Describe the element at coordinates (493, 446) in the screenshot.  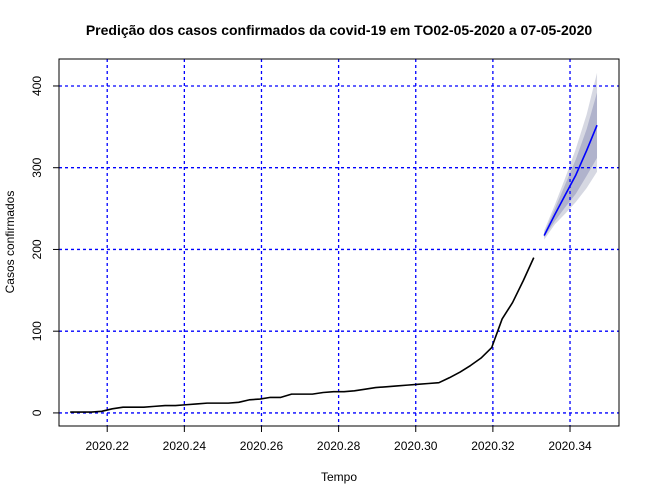
I see `x-tick-label: 2020.32` at that location.